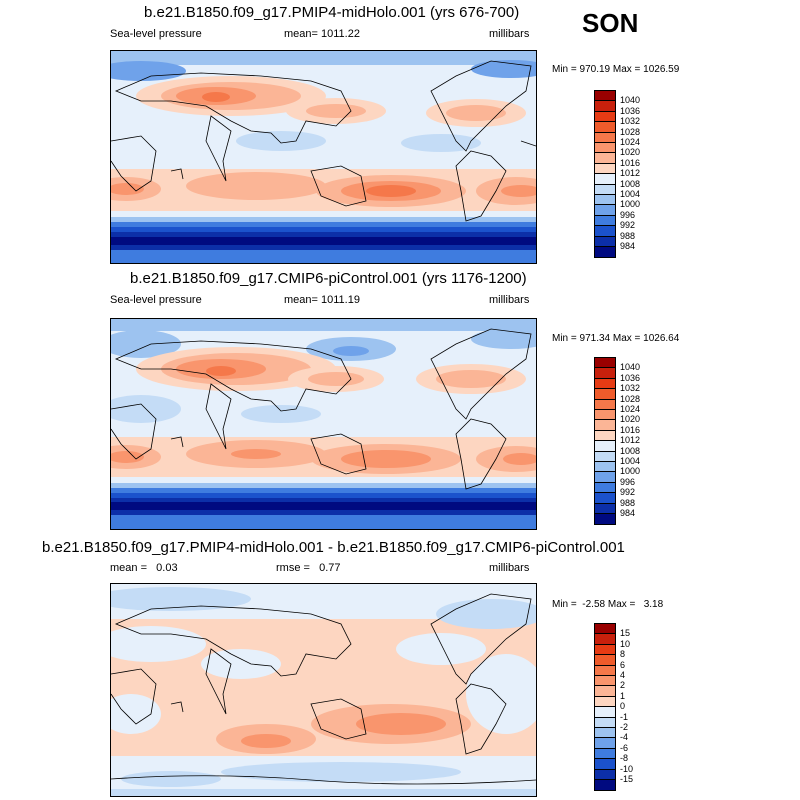 This screenshot has height=800, width=800. I want to click on panel-2-map-canvas, so click(323, 424).